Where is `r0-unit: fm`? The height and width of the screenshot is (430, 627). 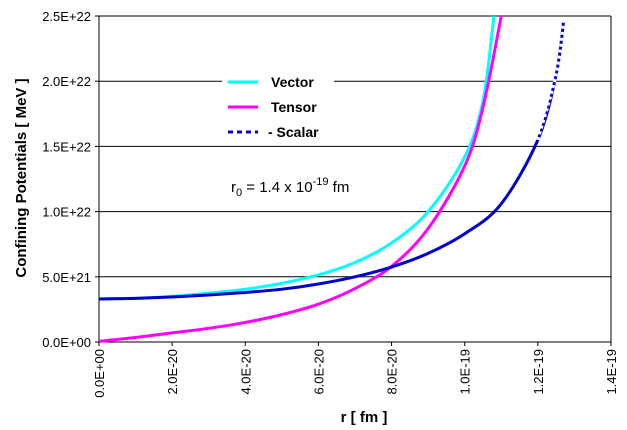
r0-unit: fm is located at coordinates (339, 187).